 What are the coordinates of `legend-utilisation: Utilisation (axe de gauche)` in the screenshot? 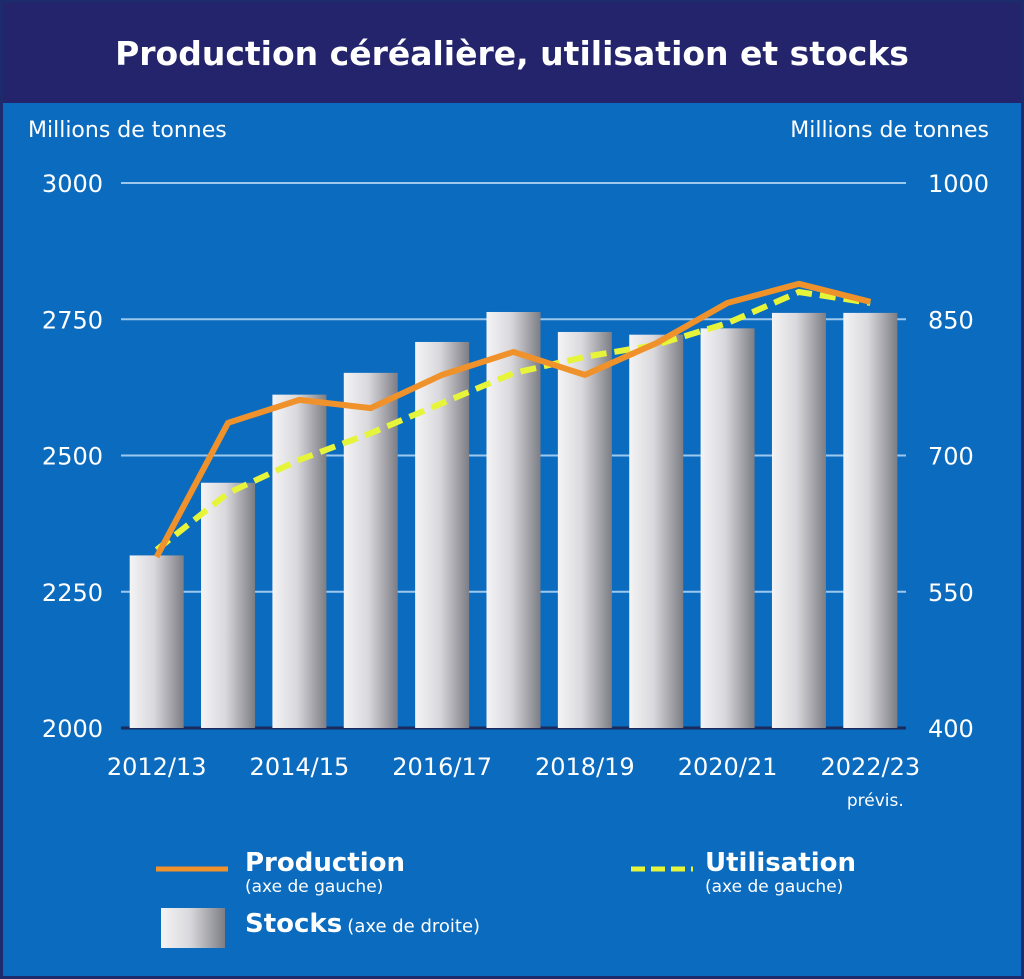 It's located at (780, 872).